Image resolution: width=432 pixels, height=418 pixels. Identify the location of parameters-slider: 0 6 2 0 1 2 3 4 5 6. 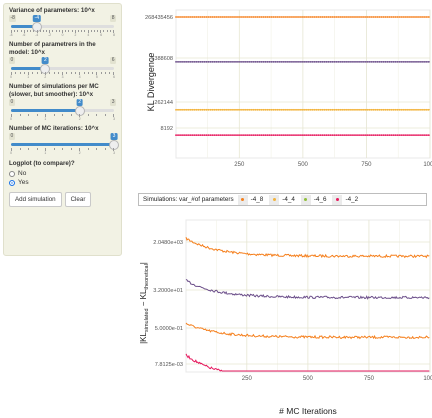
(62, 68).